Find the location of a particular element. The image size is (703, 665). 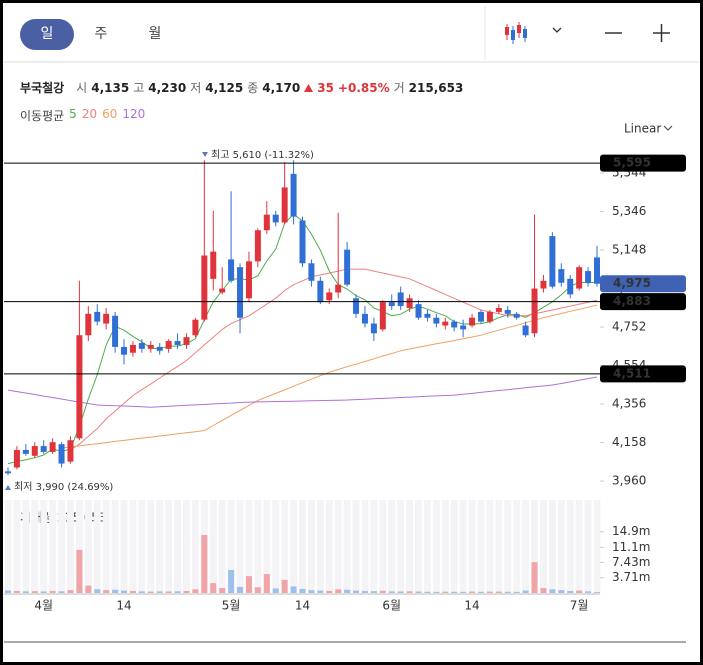

change-percent: +0.85% is located at coordinates (363, 87).